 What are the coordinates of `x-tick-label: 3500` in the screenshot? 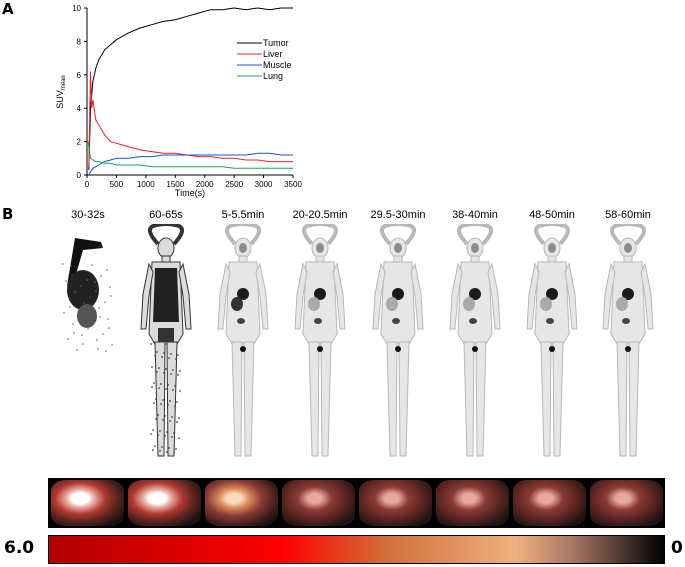 It's located at (293, 184).